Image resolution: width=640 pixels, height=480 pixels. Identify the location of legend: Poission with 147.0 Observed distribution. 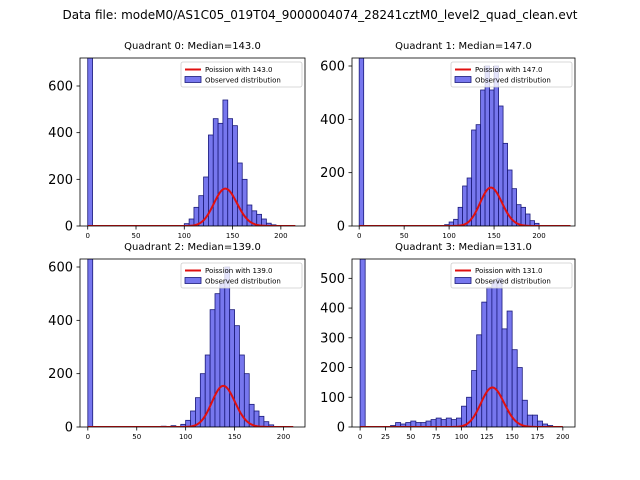
(511, 74).